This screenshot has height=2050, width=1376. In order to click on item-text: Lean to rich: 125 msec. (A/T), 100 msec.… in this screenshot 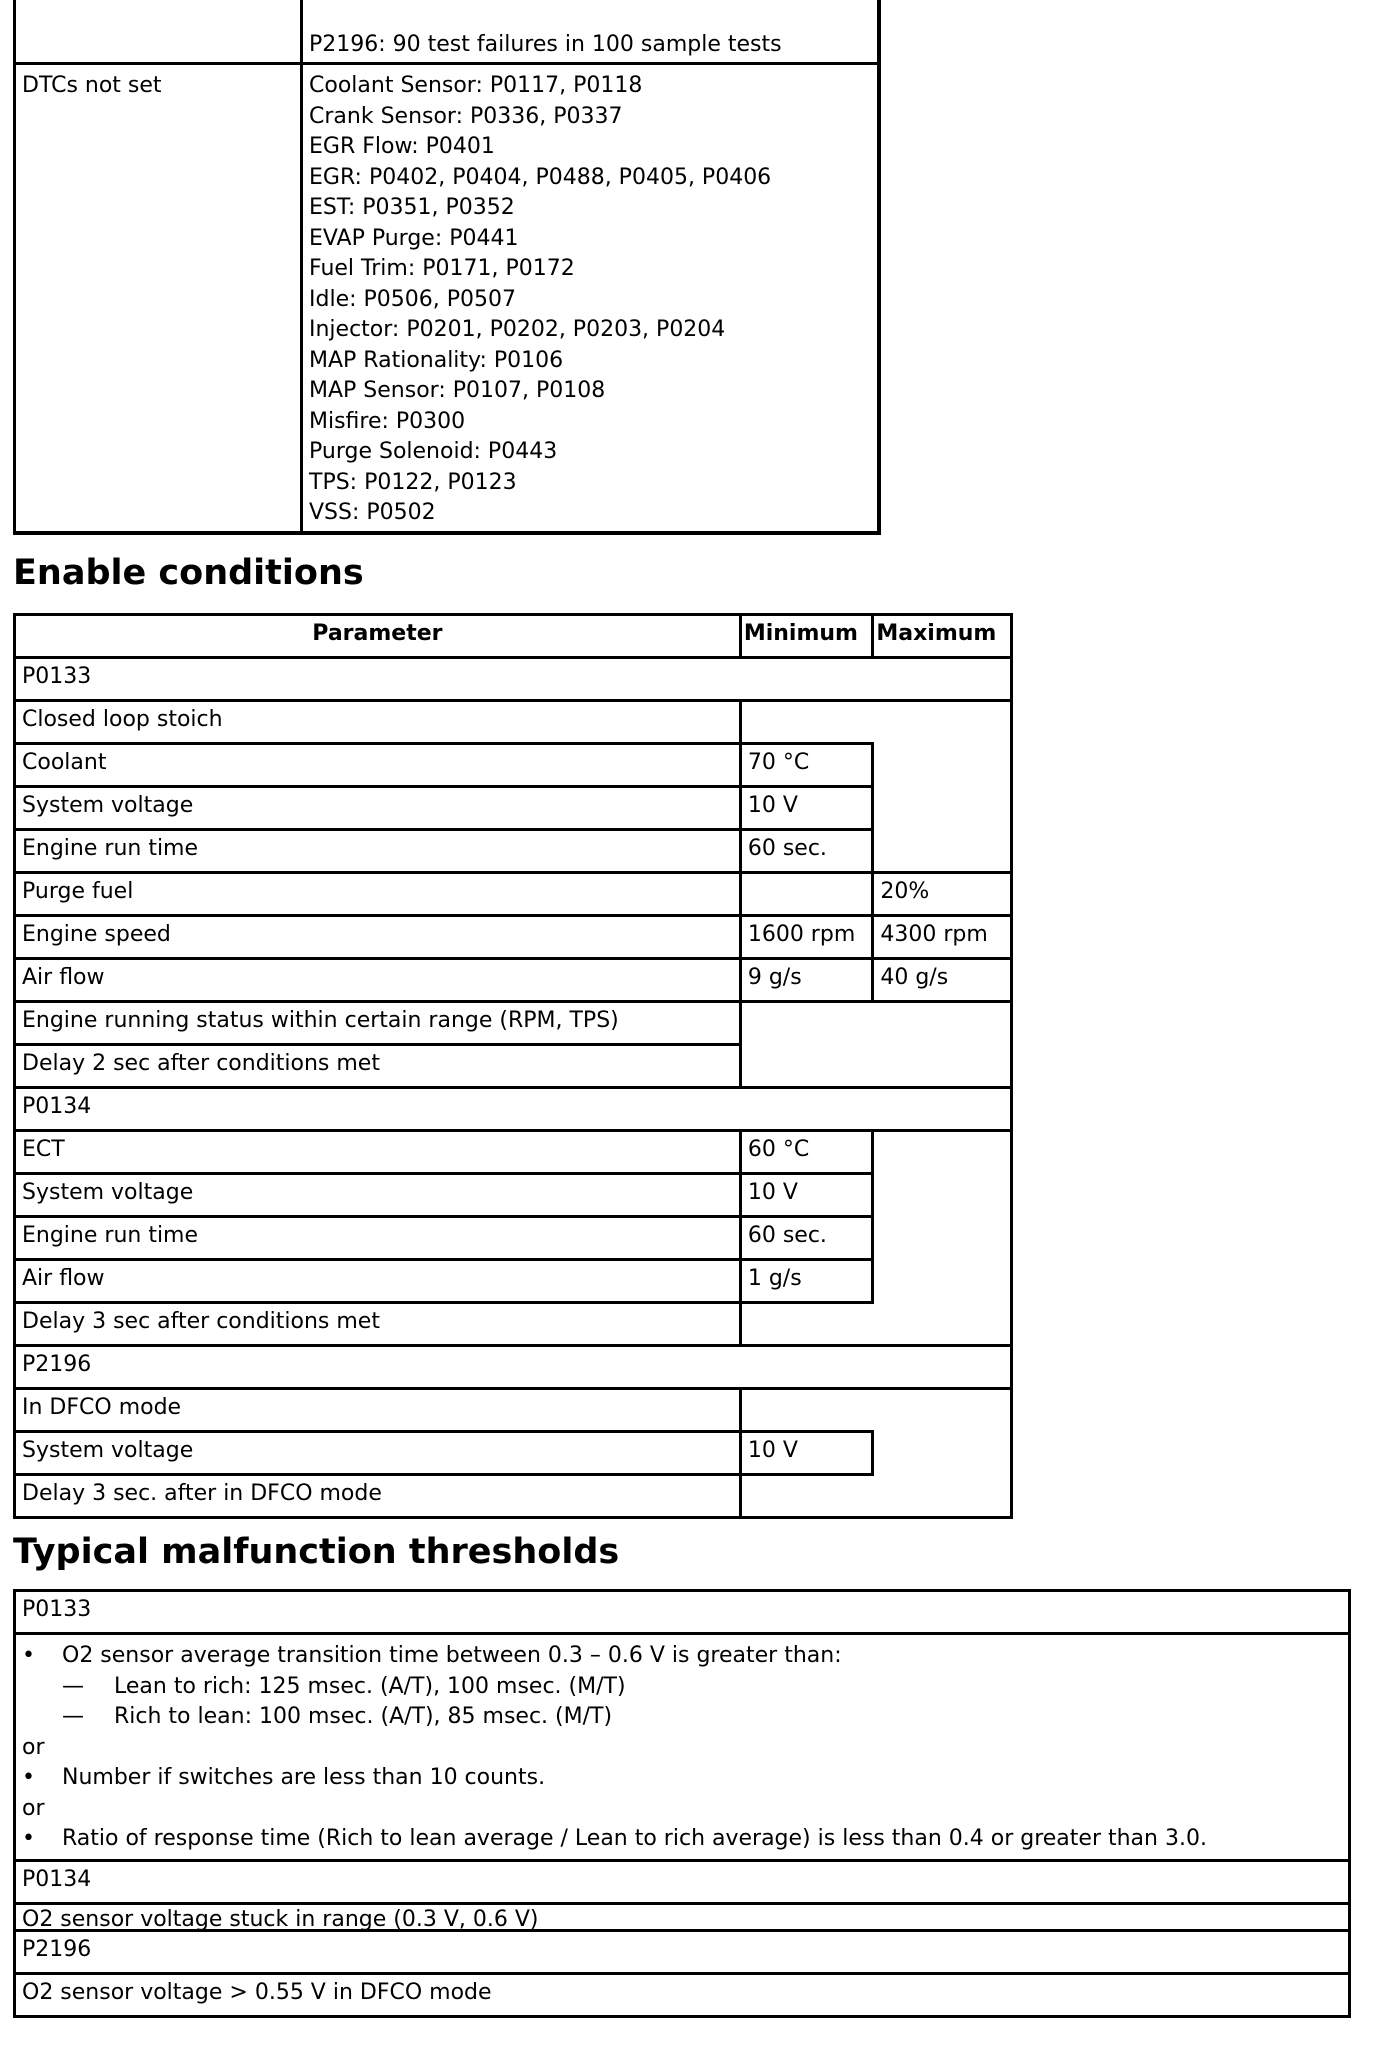, I will do `click(370, 1686)`.